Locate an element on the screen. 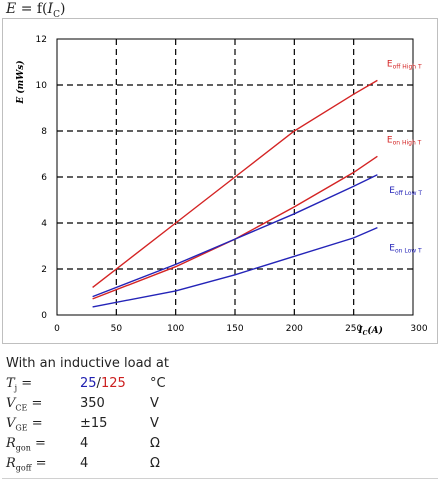  y-tick-label: 2 is located at coordinates (44, 270).